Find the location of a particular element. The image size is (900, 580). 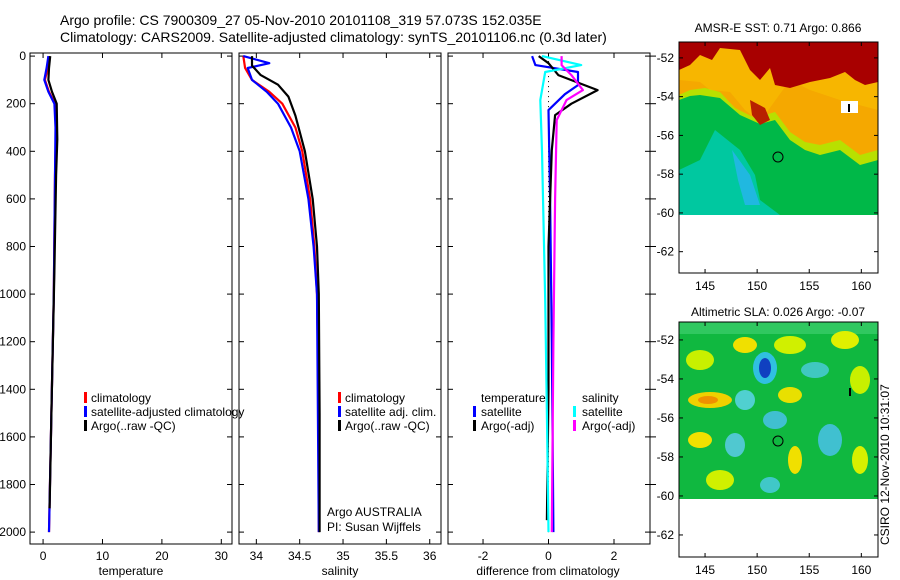

y-tick-label: 1200 is located at coordinates (13, 342).